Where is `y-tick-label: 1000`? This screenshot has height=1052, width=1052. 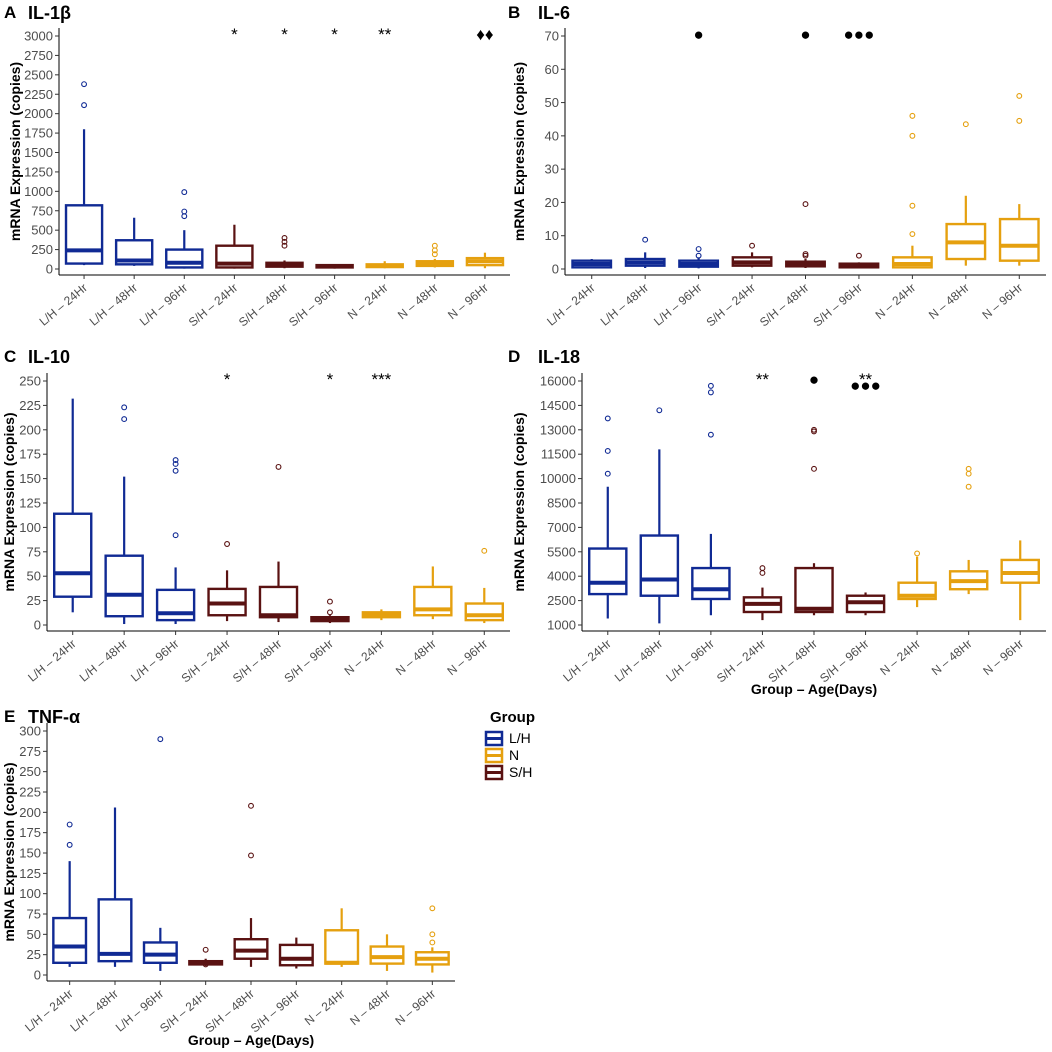 y-tick-label: 1000 is located at coordinates (38, 191).